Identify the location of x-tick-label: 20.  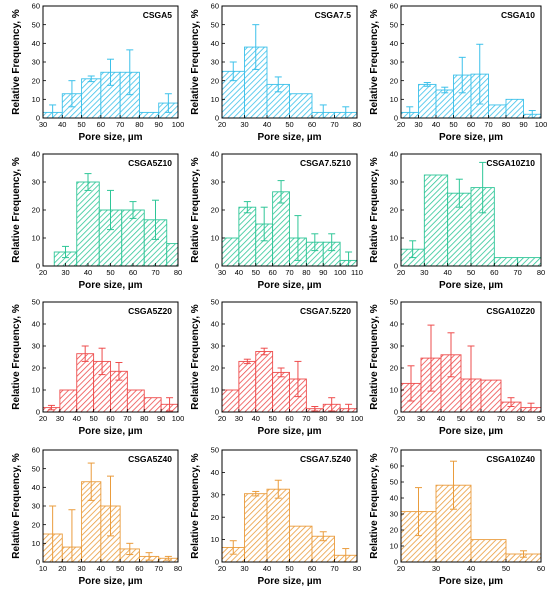
(222, 124).